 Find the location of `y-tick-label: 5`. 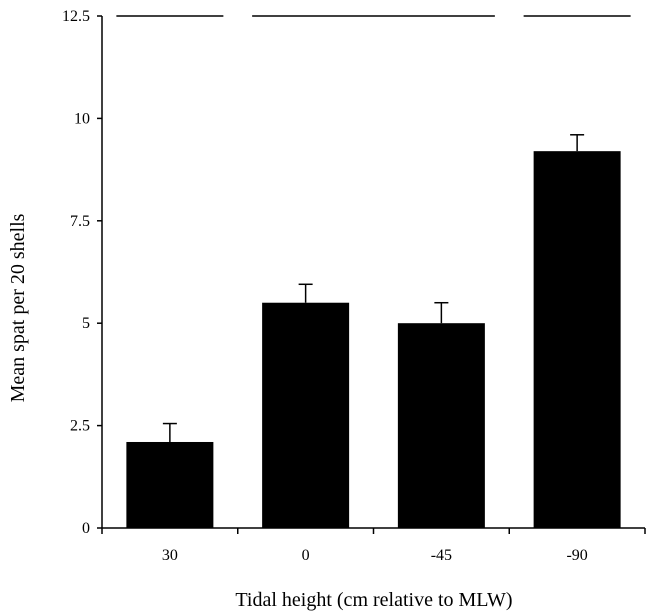

y-tick-label: 5 is located at coordinates (86, 323).